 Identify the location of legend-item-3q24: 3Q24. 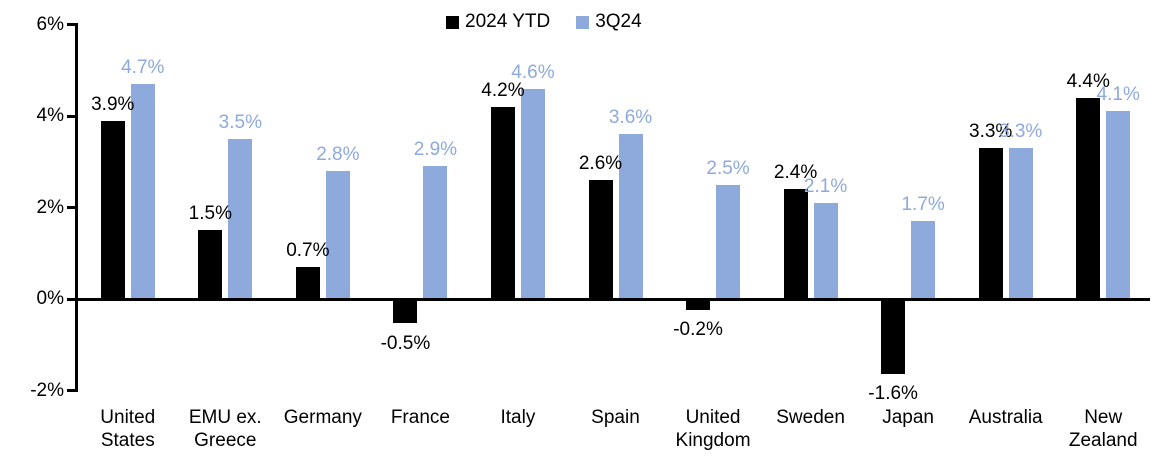
(609, 22).